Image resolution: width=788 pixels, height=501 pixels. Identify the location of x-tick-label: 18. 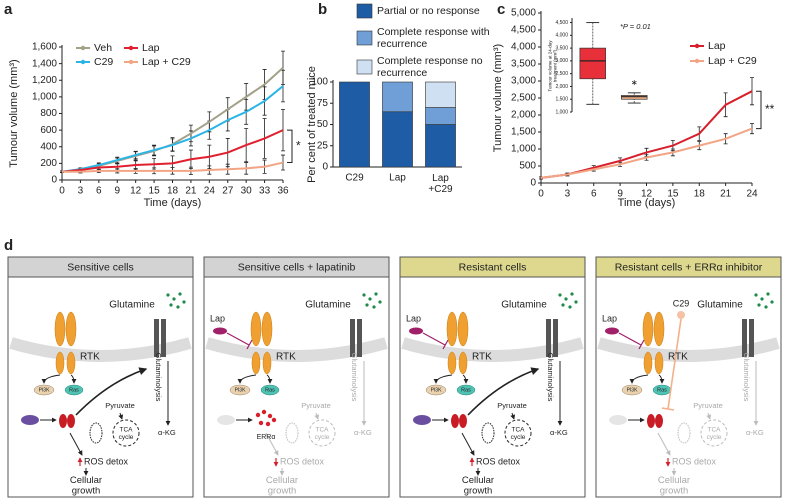
(173, 191).